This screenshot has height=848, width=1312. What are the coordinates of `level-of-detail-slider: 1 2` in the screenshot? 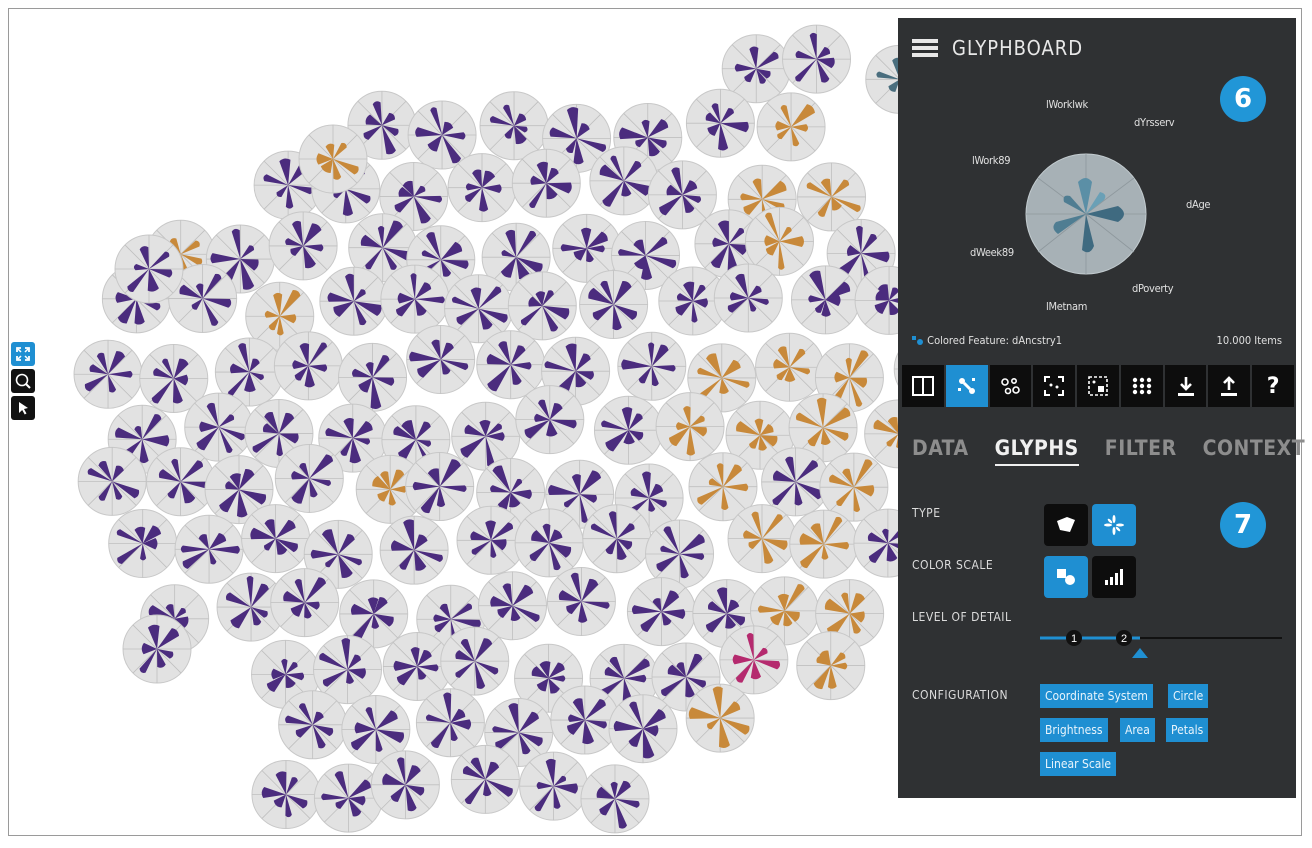 It's located at (1163, 642).